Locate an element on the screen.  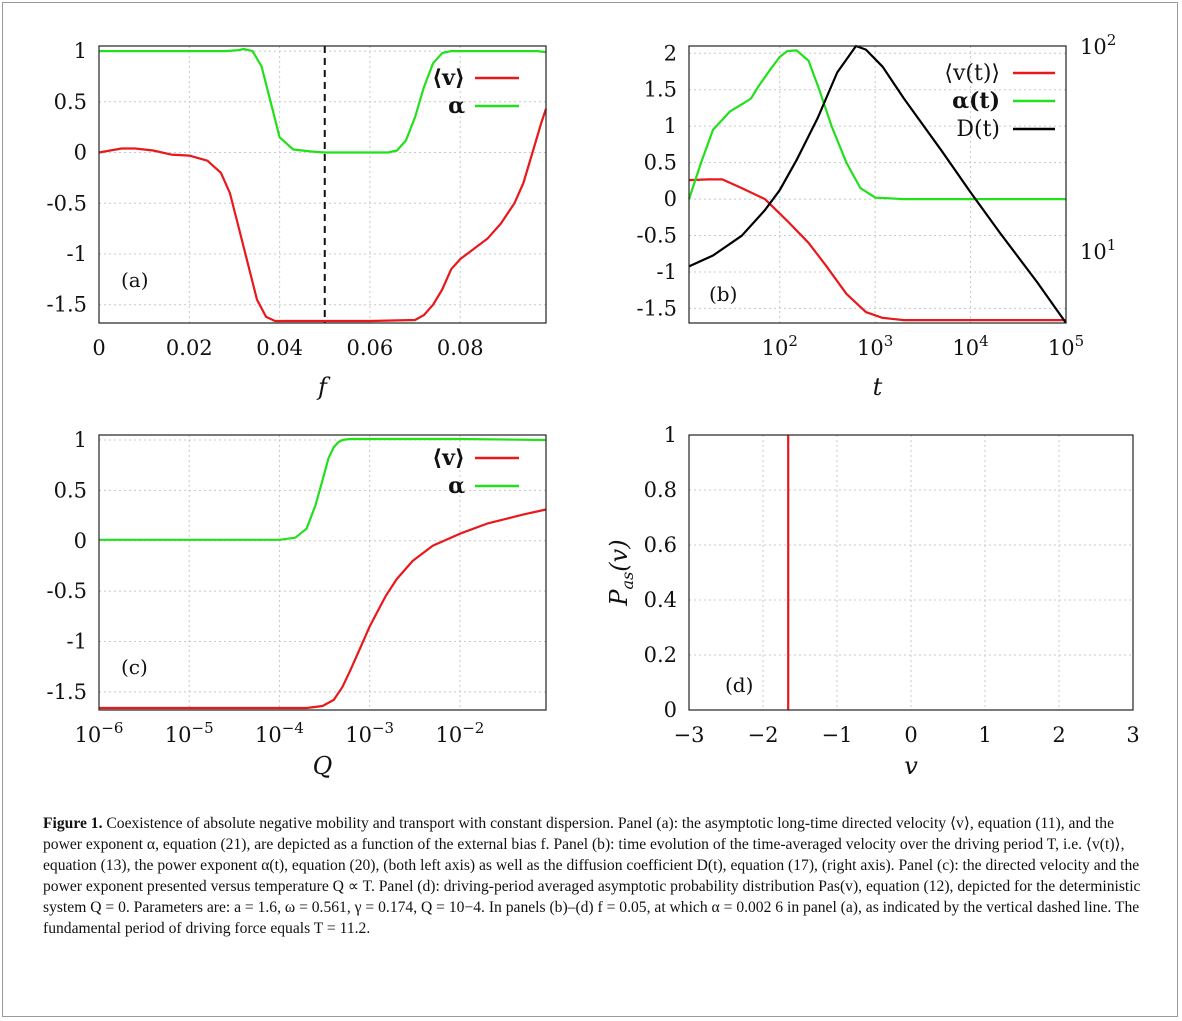
x-tick-label: 10⁻⁶ is located at coordinates (99, 733).